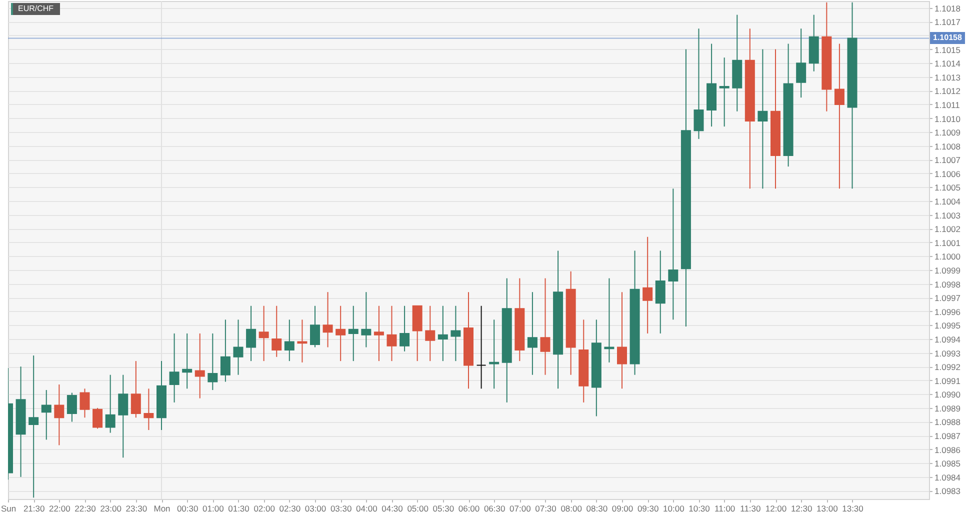 This screenshot has height=515, width=970. I want to click on y-tick-label: 1.0992, so click(947, 367).